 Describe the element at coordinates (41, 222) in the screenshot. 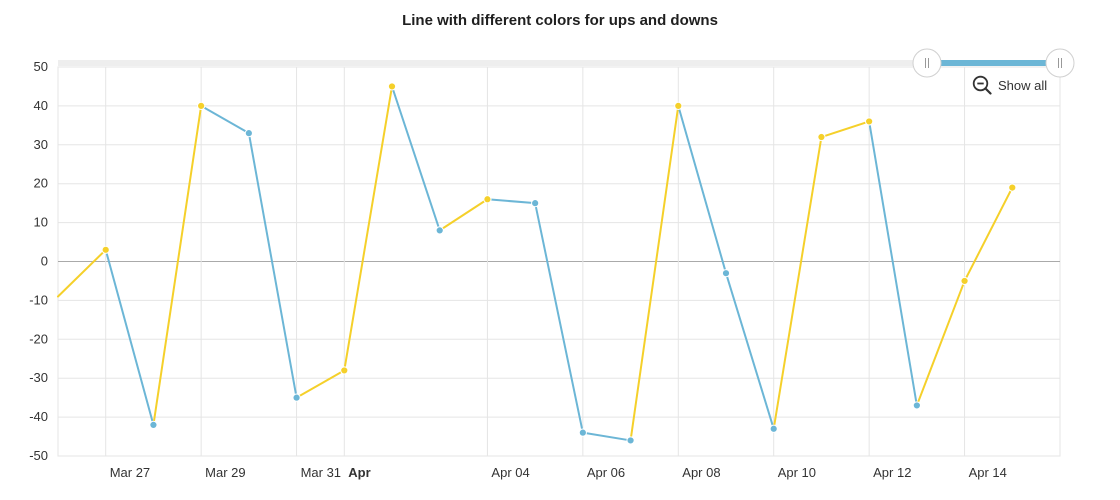

I see `y-tick-label: 10` at that location.